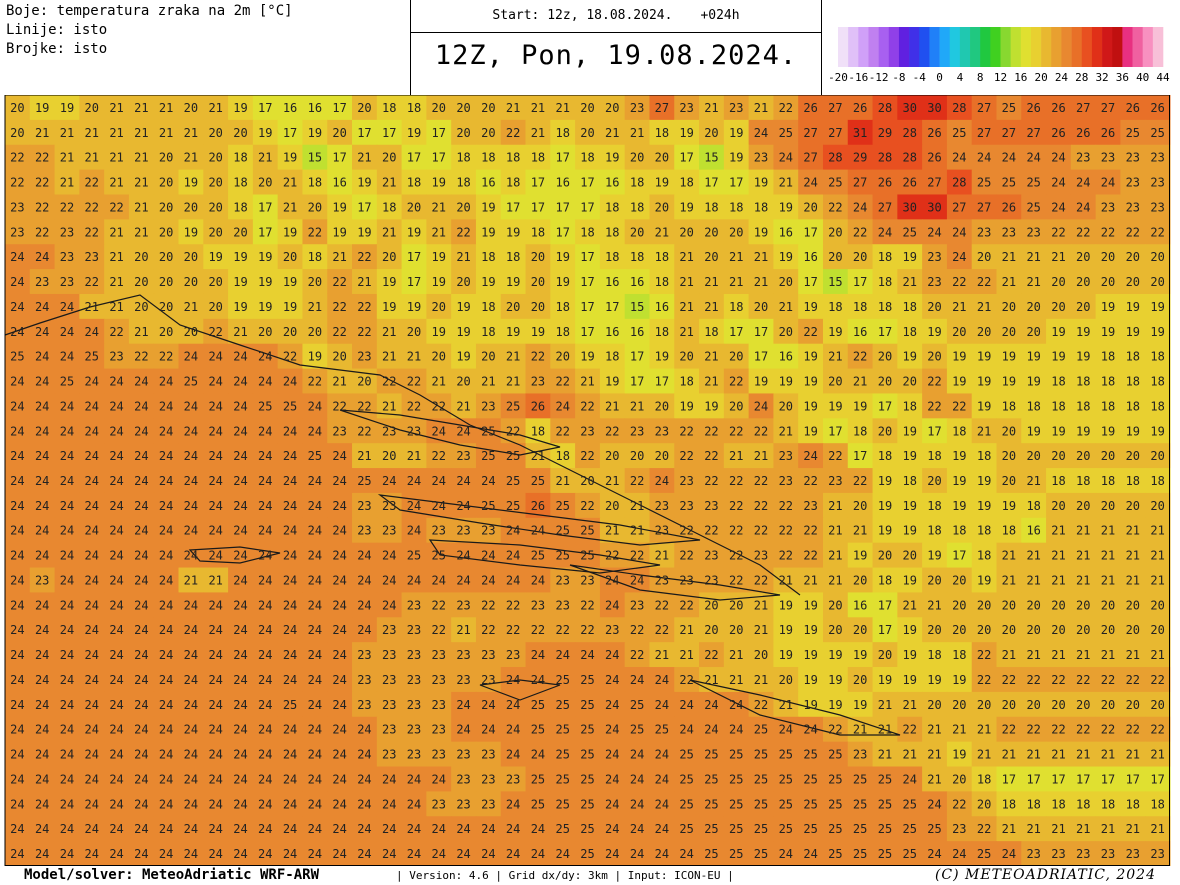  Describe the element at coordinates (720, 15) in the screenshot. I see `lead-time: +024h` at that location.